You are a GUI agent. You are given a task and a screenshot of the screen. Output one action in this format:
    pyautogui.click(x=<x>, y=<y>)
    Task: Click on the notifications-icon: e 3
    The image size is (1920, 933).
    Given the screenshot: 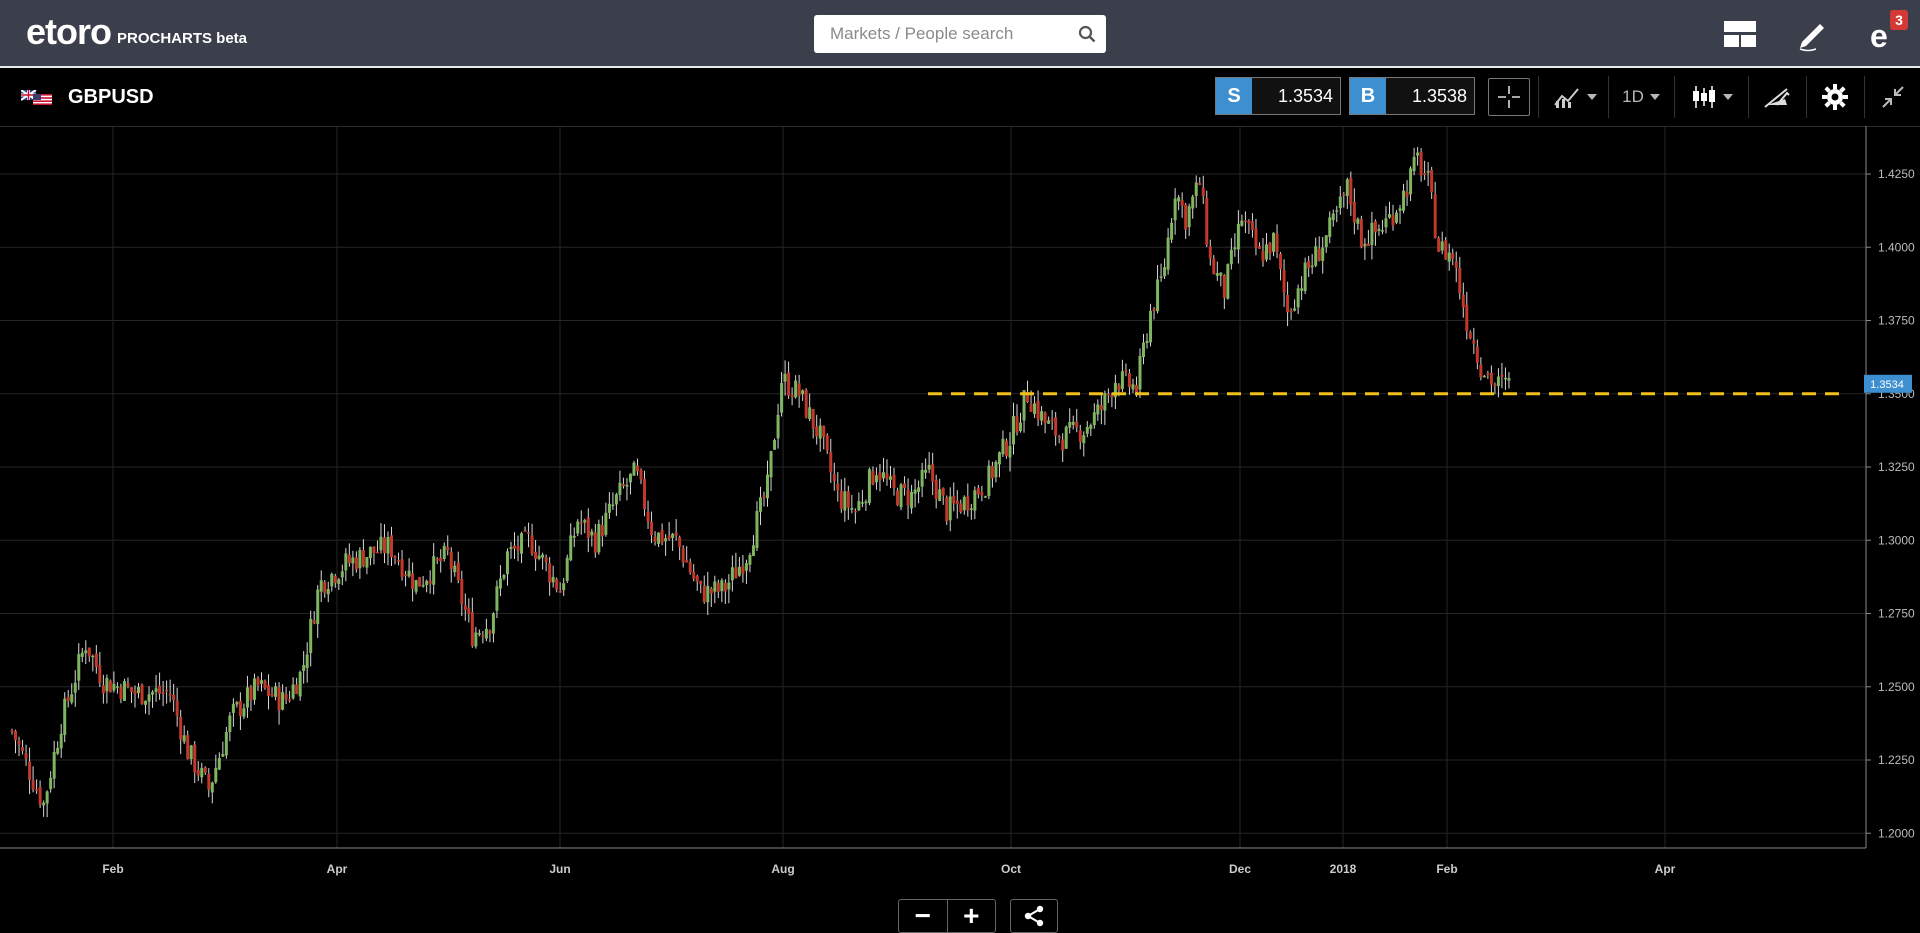 What is the action you would take?
    pyautogui.click(x=1887, y=31)
    